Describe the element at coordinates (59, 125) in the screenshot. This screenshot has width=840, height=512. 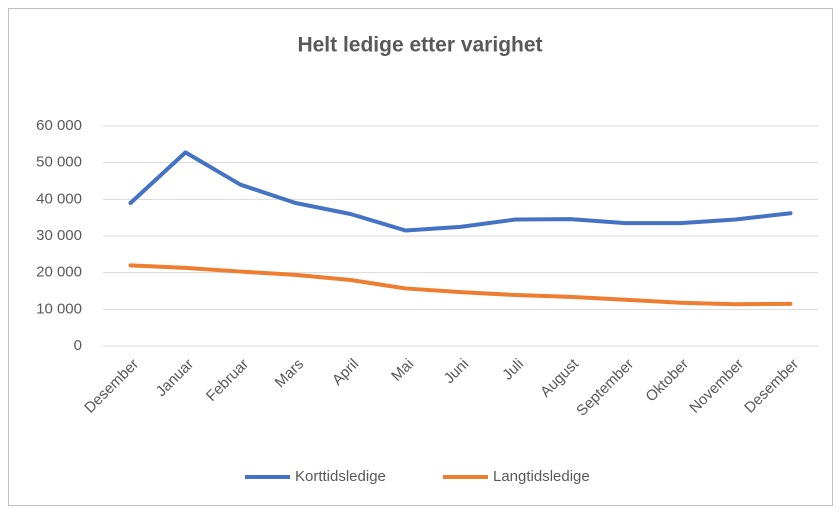
I see `y-tick-label: 60 000` at that location.